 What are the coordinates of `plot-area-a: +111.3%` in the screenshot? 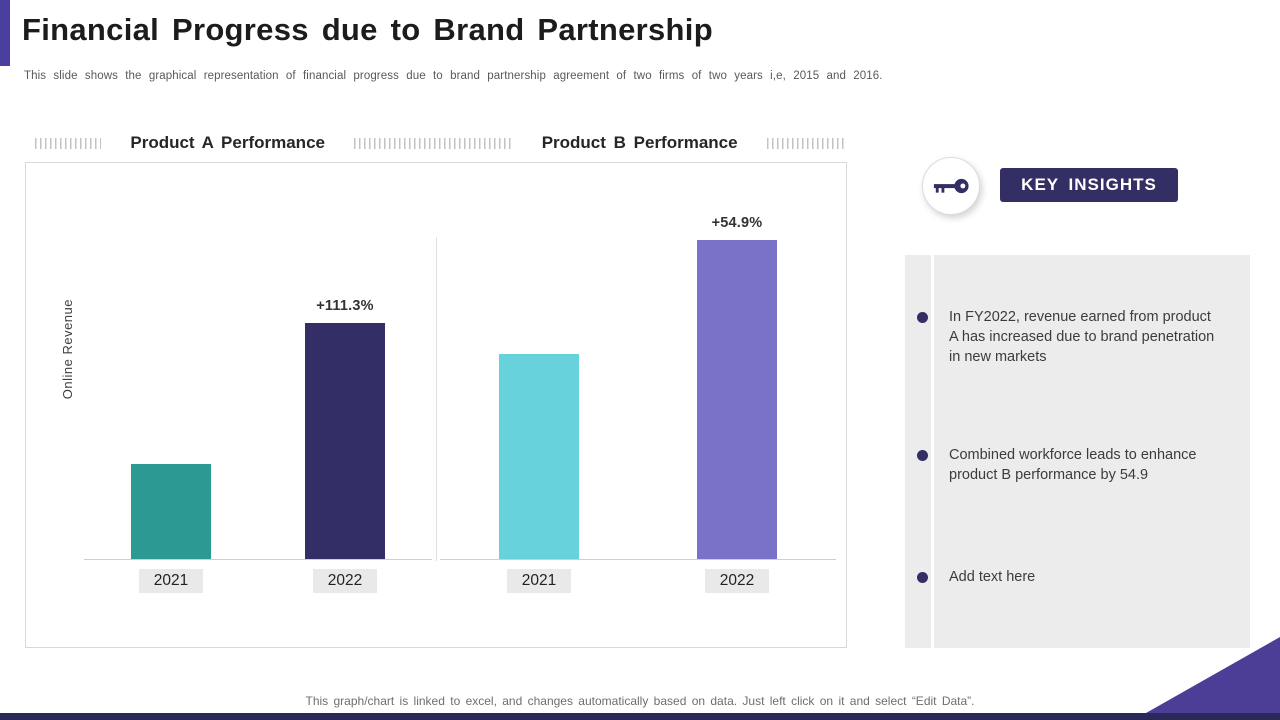 It's located at (258, 361).